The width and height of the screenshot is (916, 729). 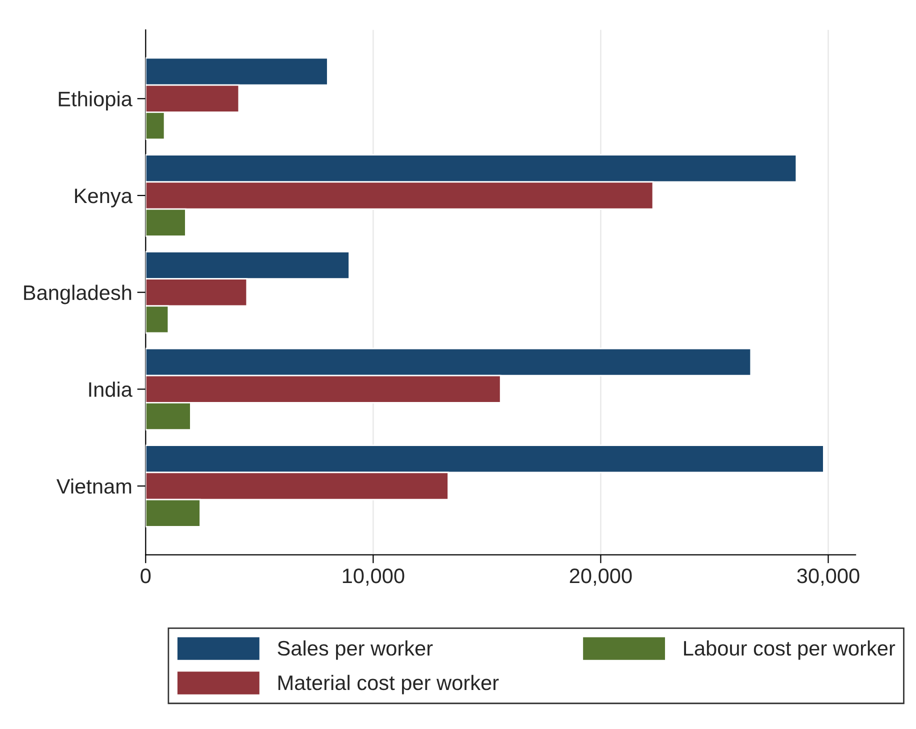 I want to click on y-tick-label: Kenya, so click(x=103, y=198).